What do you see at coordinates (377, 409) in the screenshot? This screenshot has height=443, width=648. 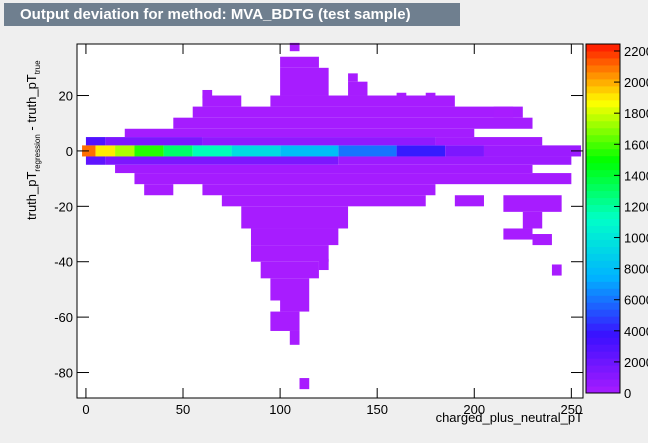 I see `x-tick-label: 150` at bounding box center [377, 409].